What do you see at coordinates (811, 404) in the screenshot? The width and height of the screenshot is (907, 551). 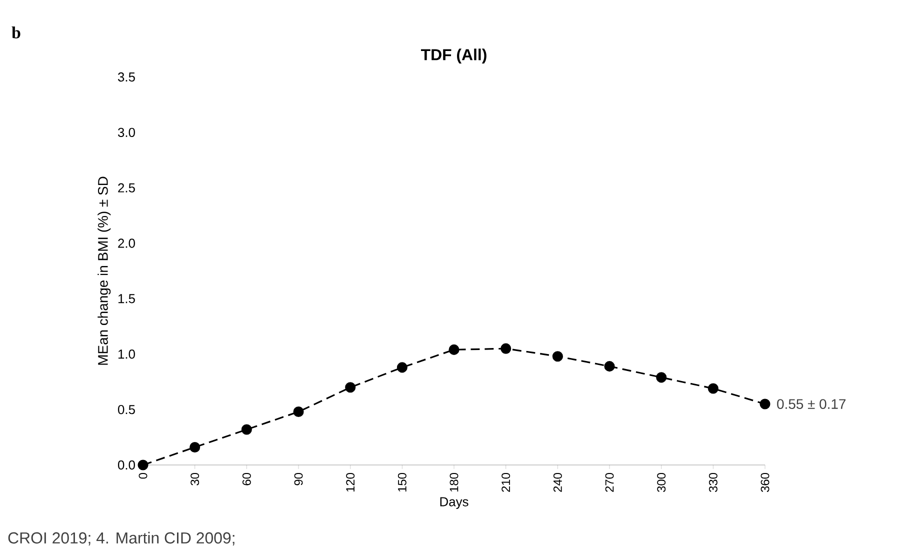 I see `annotation: 0.55 ± 0.17` at bounding box center [811, 404].